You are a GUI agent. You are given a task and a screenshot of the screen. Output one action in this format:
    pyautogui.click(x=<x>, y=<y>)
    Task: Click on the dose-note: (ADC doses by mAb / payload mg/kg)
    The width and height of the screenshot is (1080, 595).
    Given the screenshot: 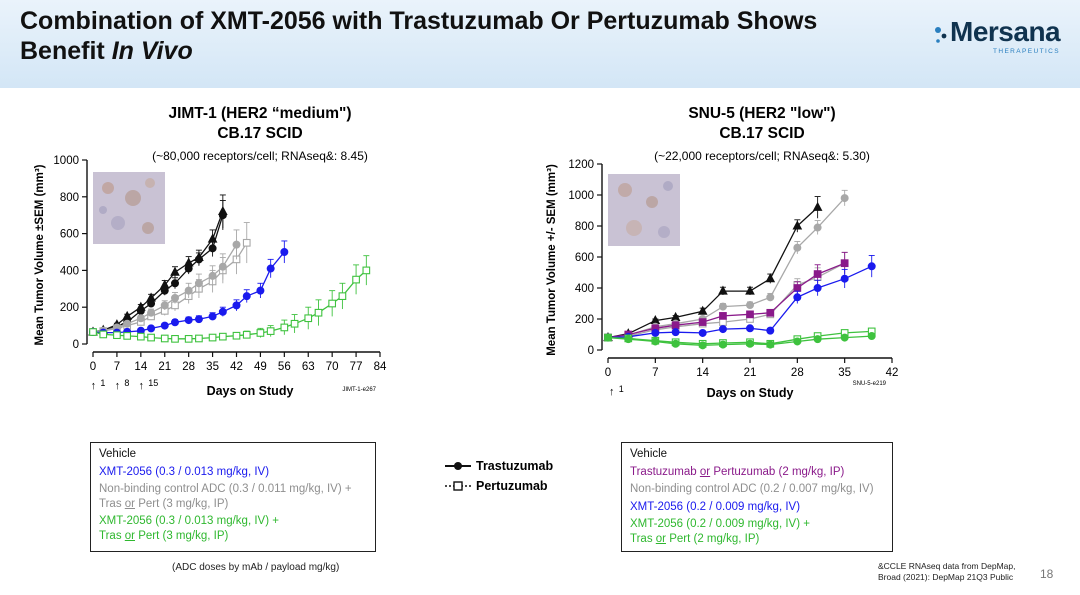 What is the action you would take?
    pyautogui.click(x=256, y=567)
    